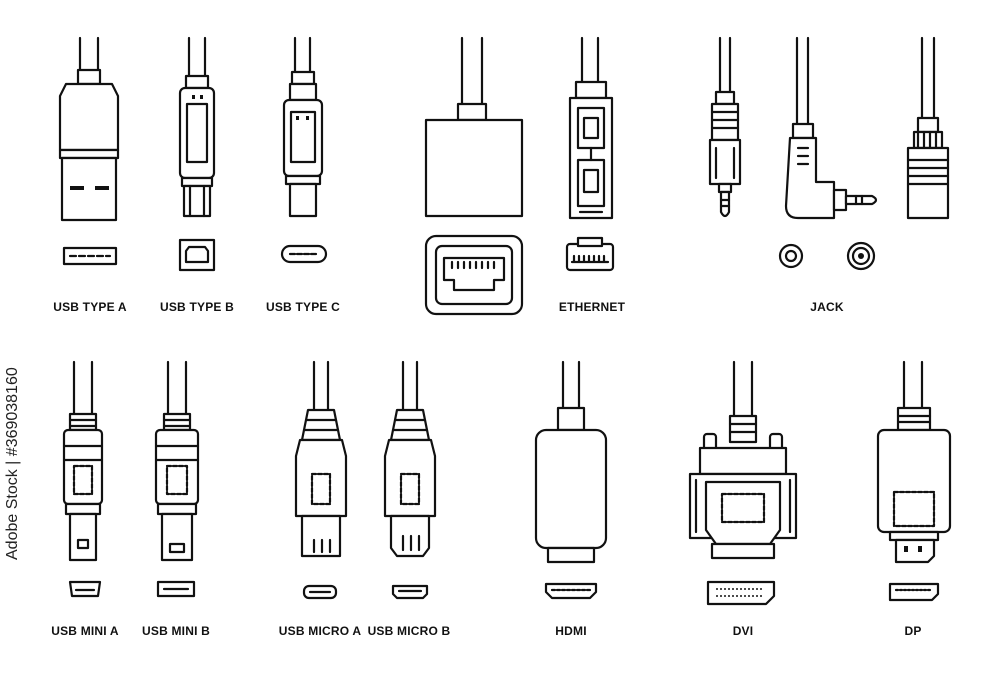 This screenshot has height=674, width=1000. What do you see at coordinates (590, 254) in the screenshot?
I see `ethernet-plug-front-icon` at bounding box center [590, 254].